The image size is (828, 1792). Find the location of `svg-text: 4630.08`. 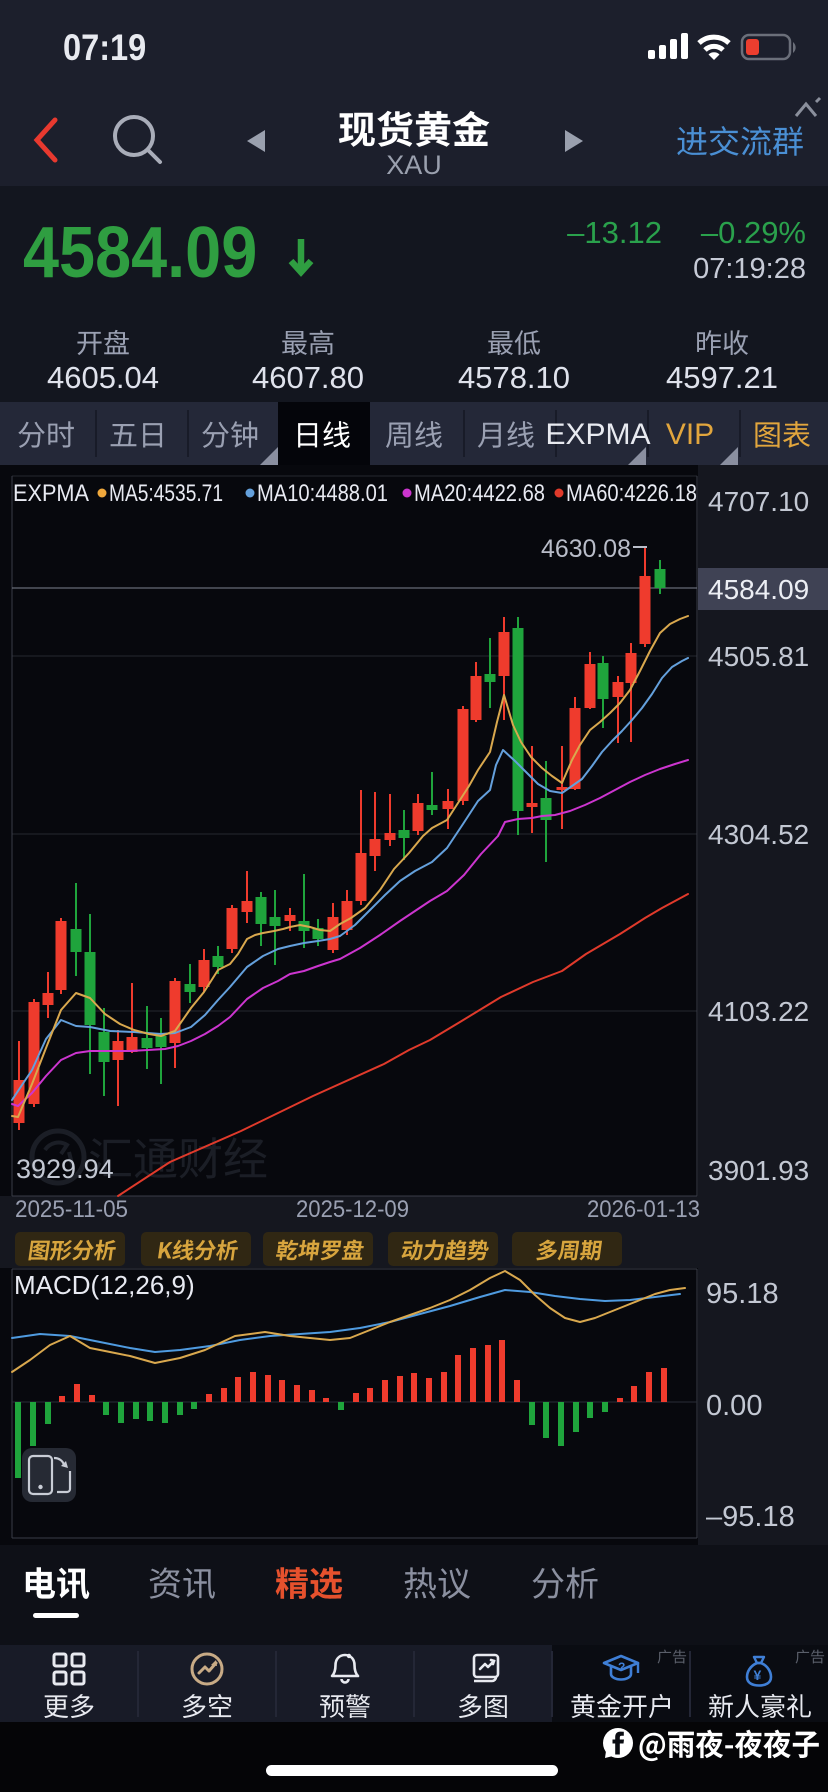

svg-text: 4630.08 is located at coordinates (586, 549).